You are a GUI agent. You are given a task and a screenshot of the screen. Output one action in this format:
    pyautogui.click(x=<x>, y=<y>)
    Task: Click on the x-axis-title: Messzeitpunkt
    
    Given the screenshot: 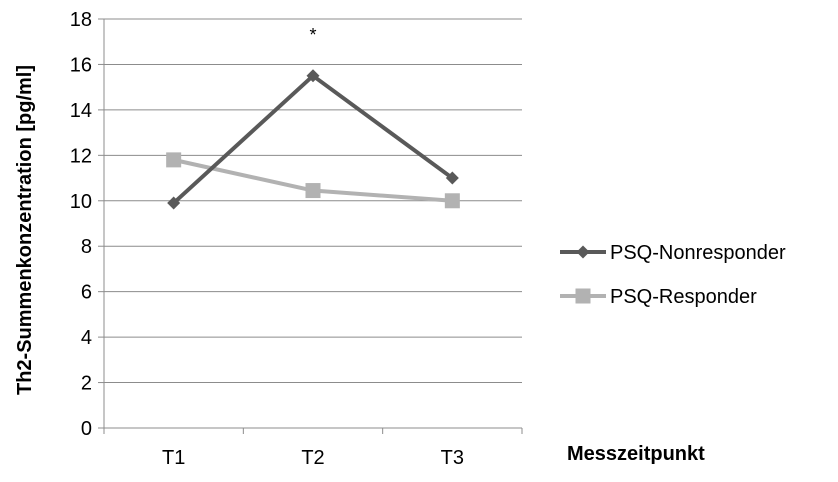 What is the action you would take?
    pyautogui.click(x=636, y=454)
    